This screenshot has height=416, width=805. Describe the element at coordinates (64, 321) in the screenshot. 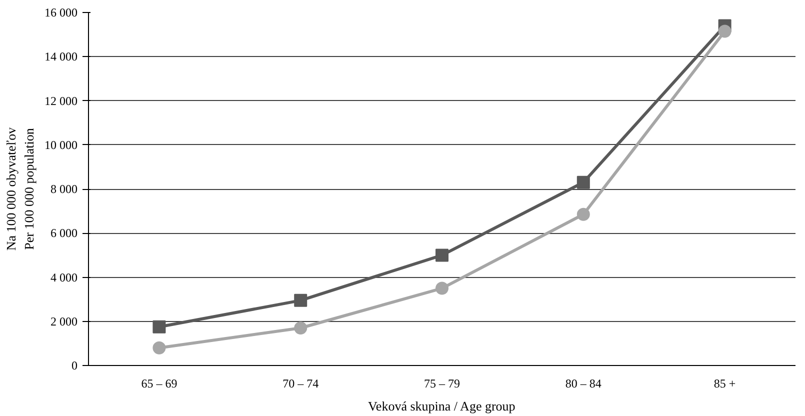

I see `y-tick-label: 2 000` at that location.